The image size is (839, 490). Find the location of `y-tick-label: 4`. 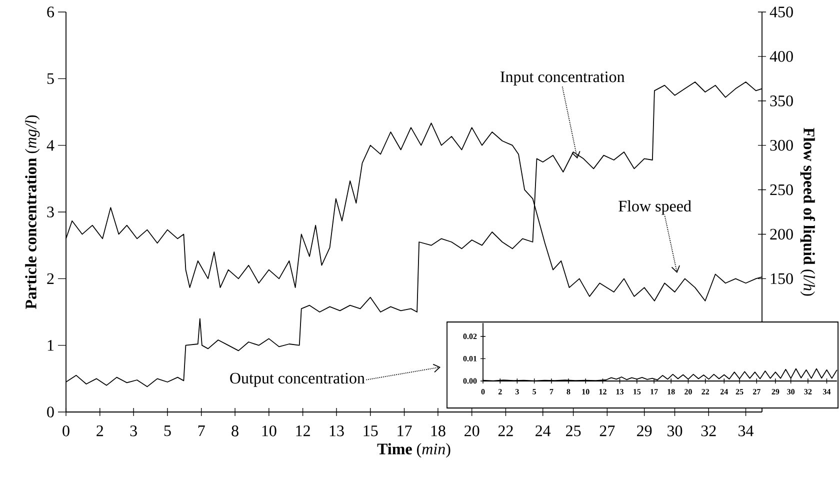

y-tick-label: 4 is located at coordinates (50, 145).